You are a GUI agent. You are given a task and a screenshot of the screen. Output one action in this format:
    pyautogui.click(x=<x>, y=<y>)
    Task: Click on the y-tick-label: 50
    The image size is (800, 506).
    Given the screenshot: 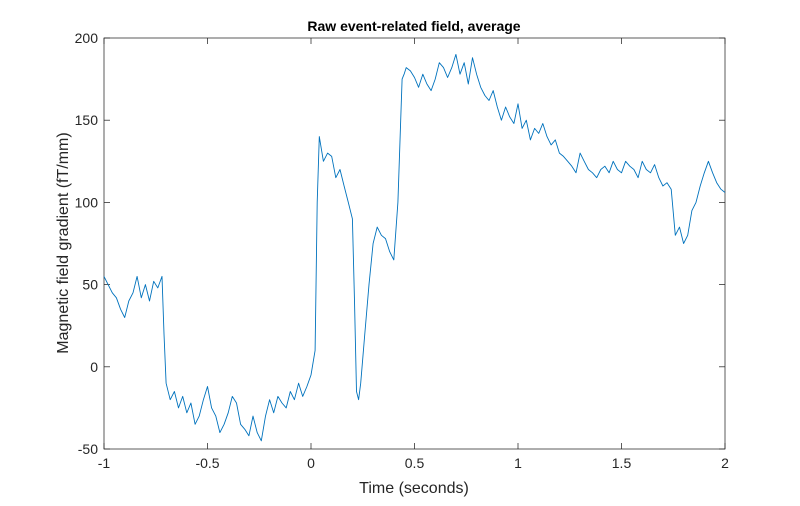 What is the action you would take?
    pyautogui.click(x=90, y=285)
    